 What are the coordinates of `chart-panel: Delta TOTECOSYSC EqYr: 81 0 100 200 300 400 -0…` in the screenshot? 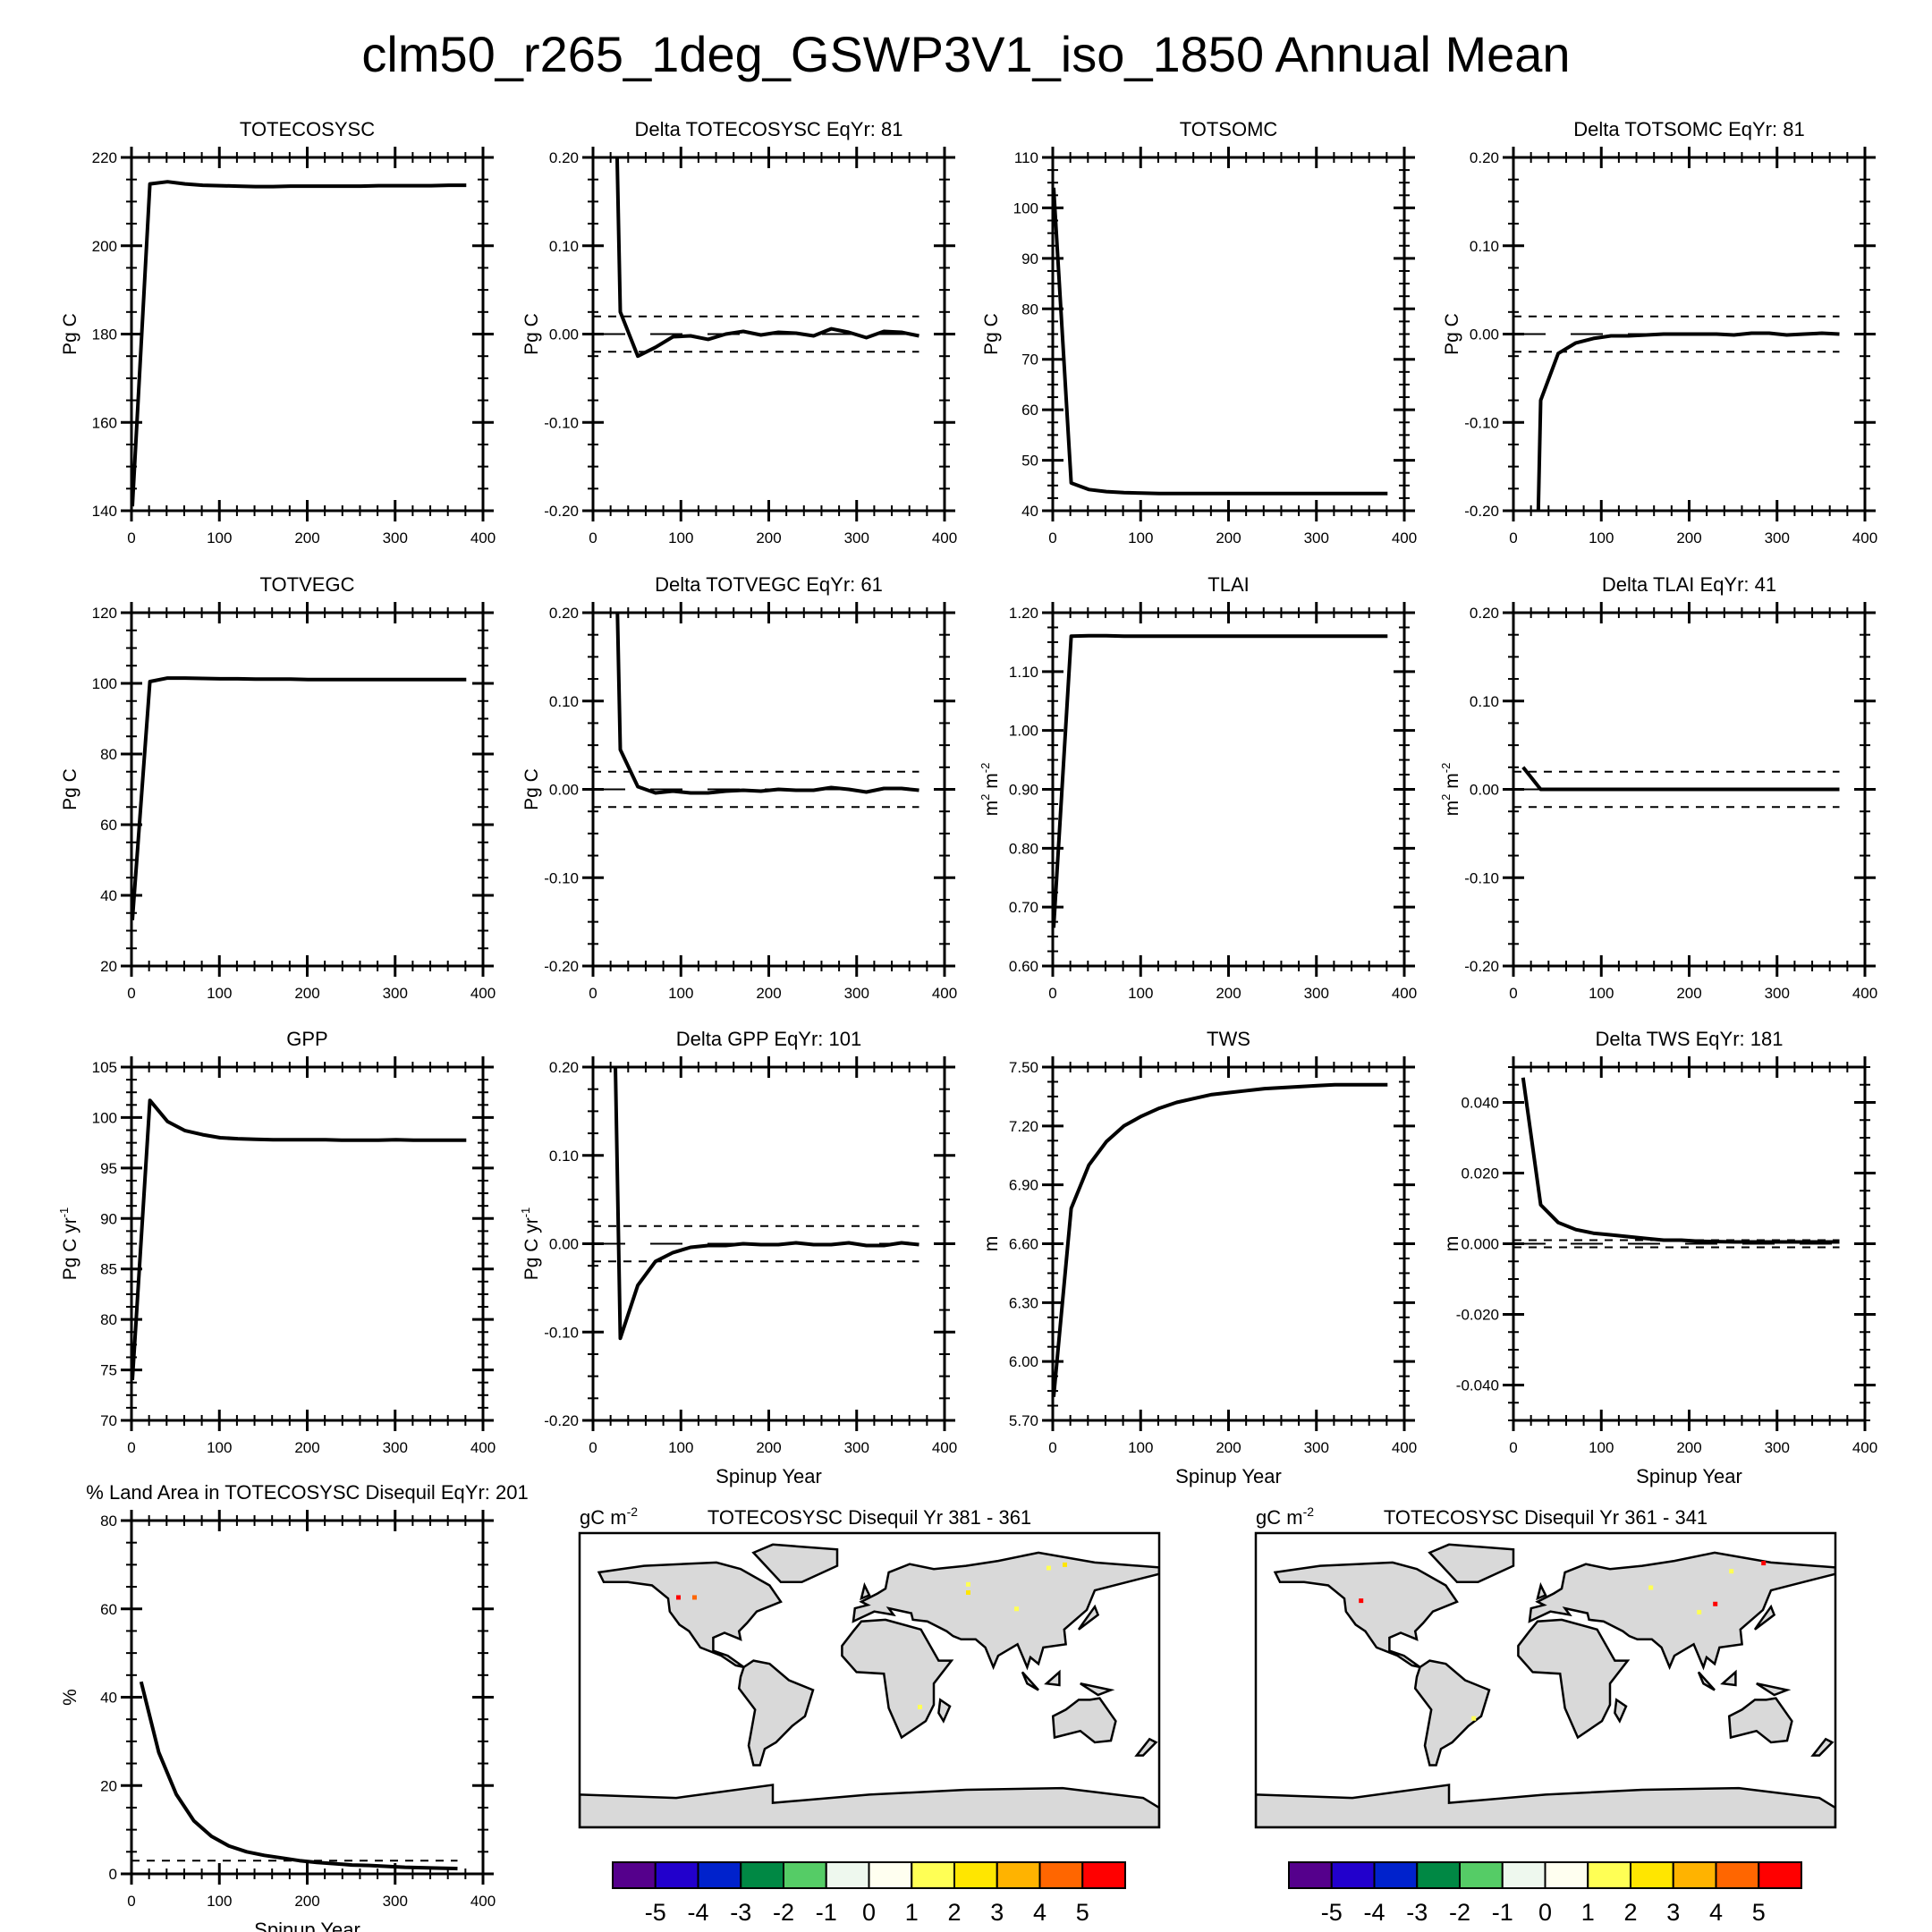 It's located at (739, 332).